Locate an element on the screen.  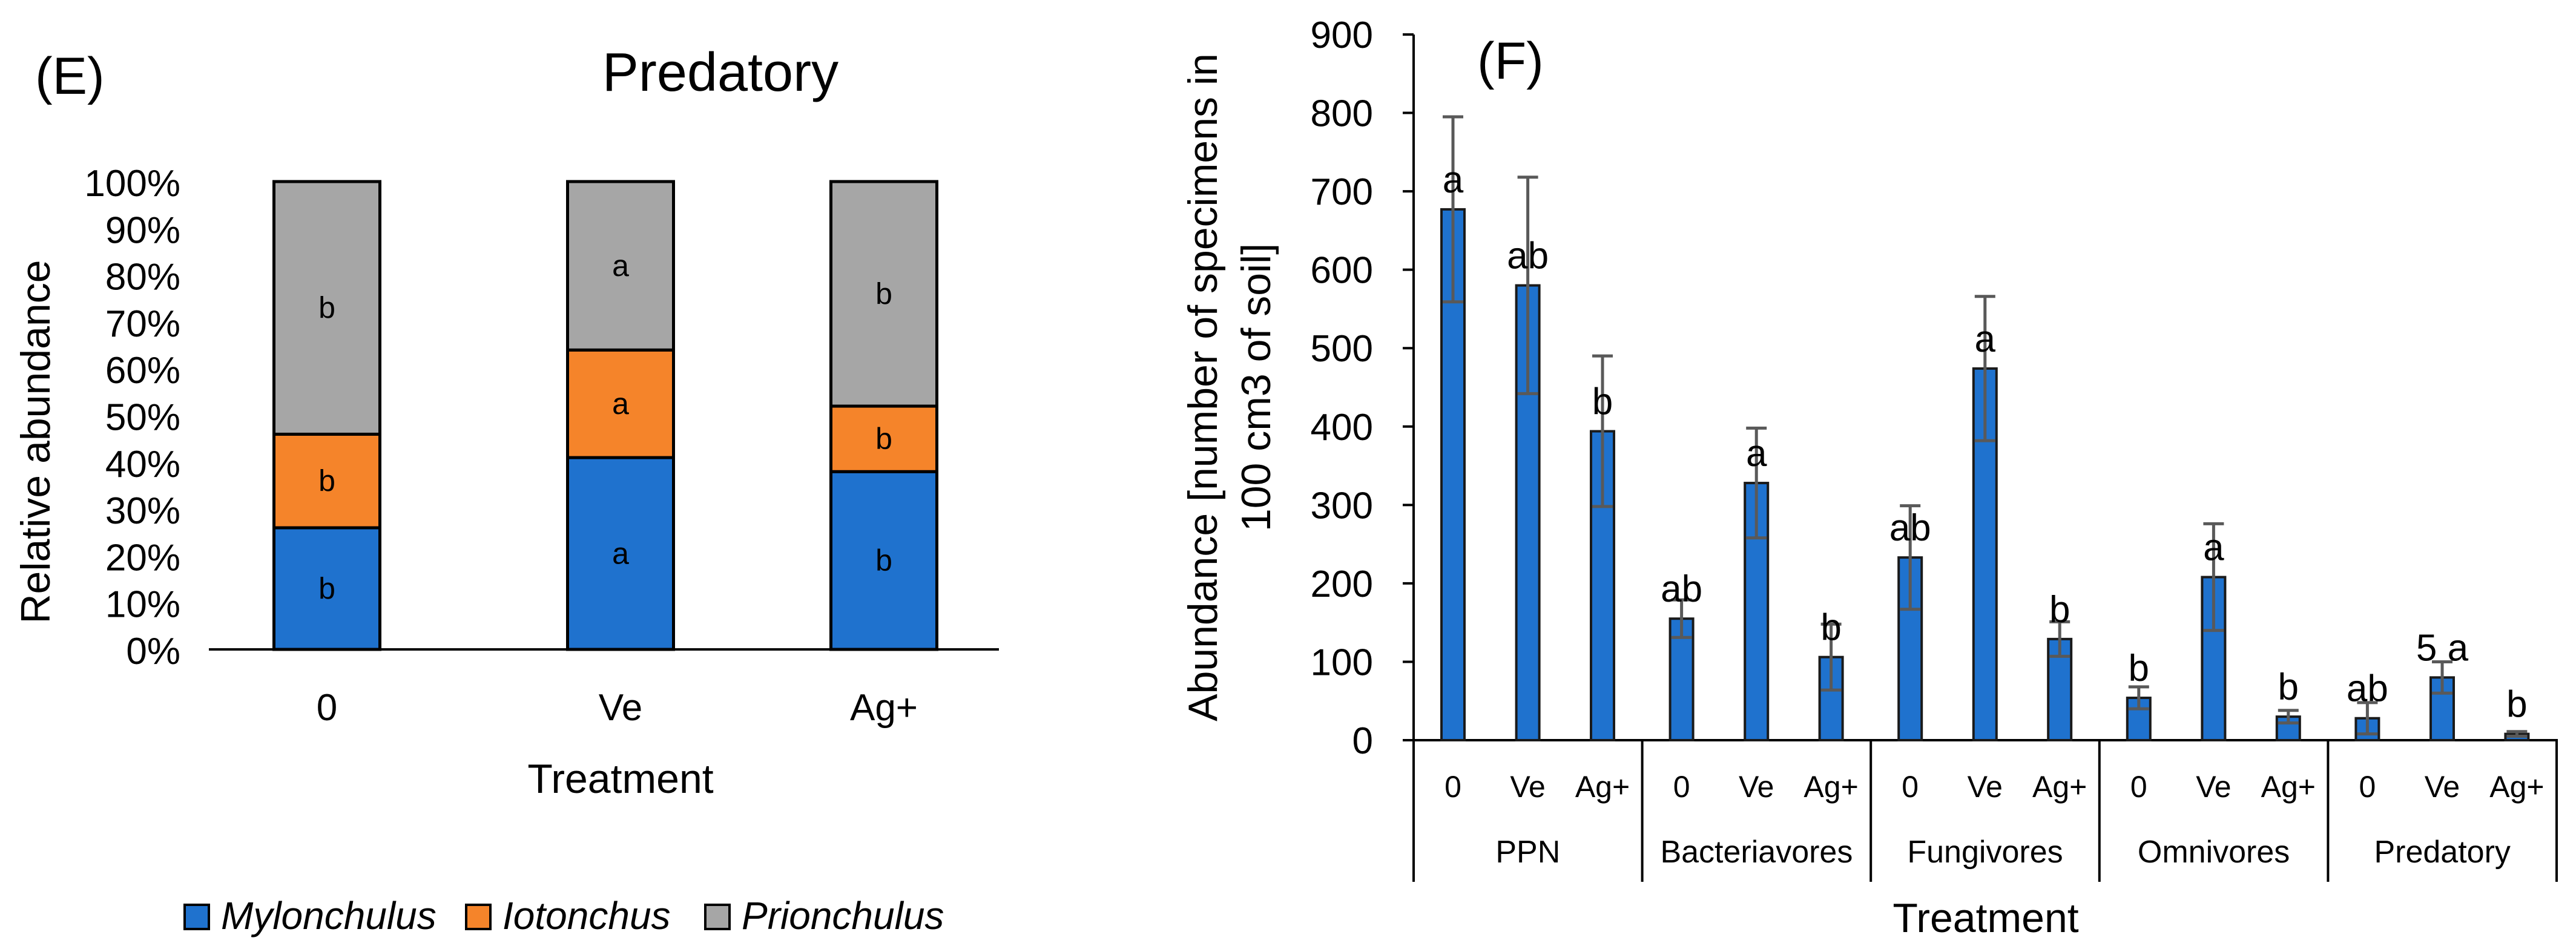
chart-e-y-ticks: 0% 10% 20% 30% 40% 50% 60% 70% 80% 90%100% is located at coordinates (132, 418).